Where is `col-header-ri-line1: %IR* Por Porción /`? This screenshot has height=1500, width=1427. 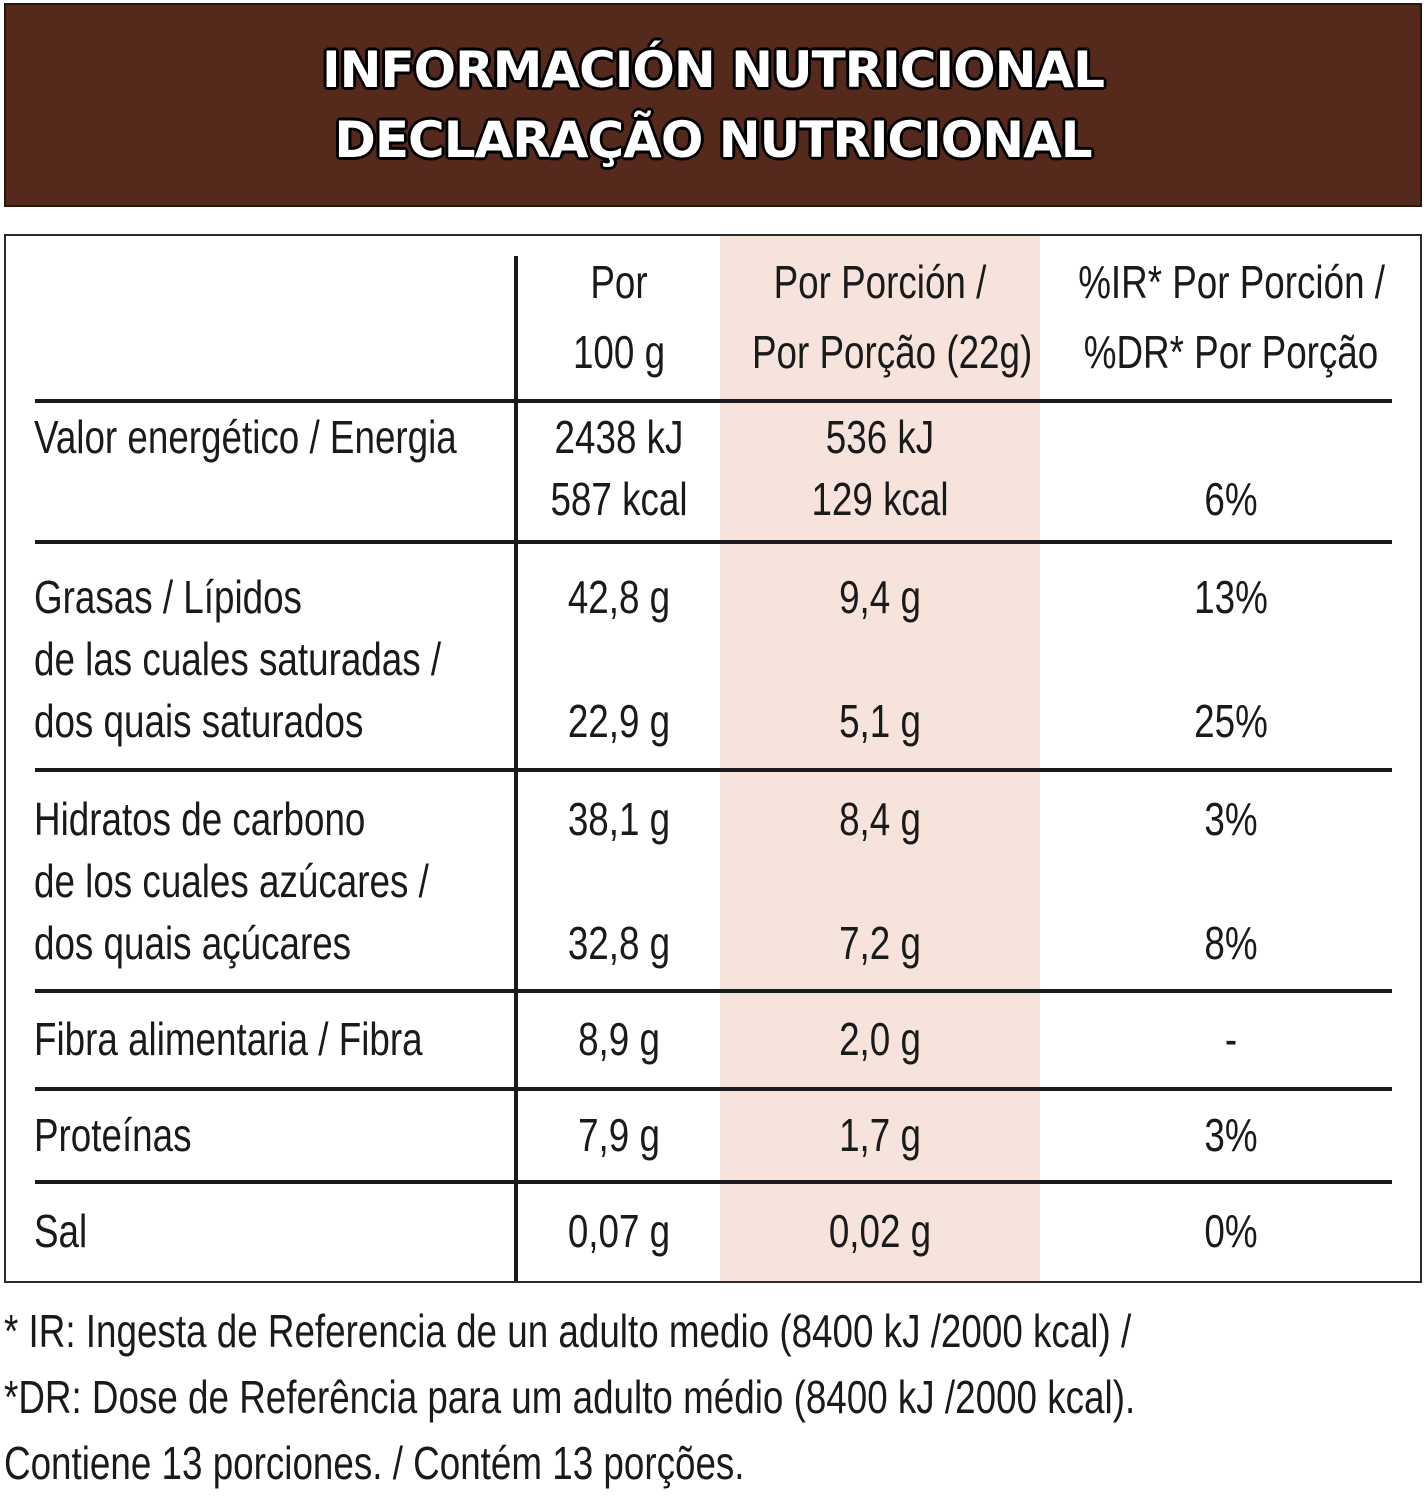
col-header-ri-line1: %IR* Por Porción / is located at coordinates (1231, 282).